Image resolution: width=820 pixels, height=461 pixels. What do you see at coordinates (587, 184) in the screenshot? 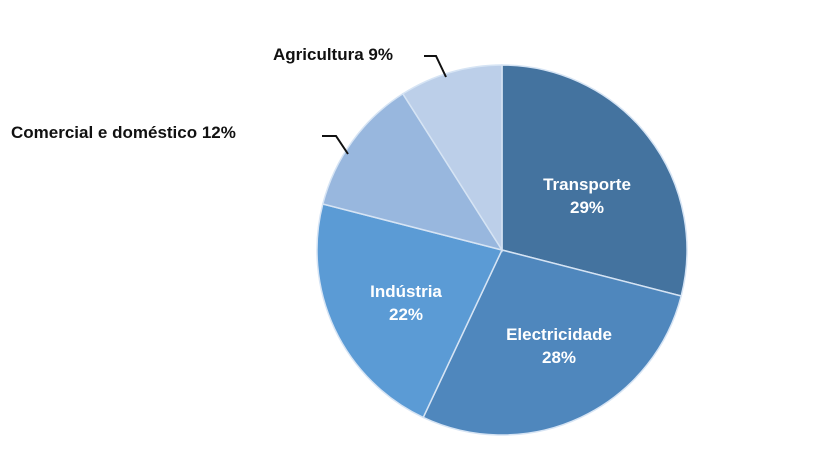
I see `label-transporte-name: Transporte` at bounding box center [587, 184].